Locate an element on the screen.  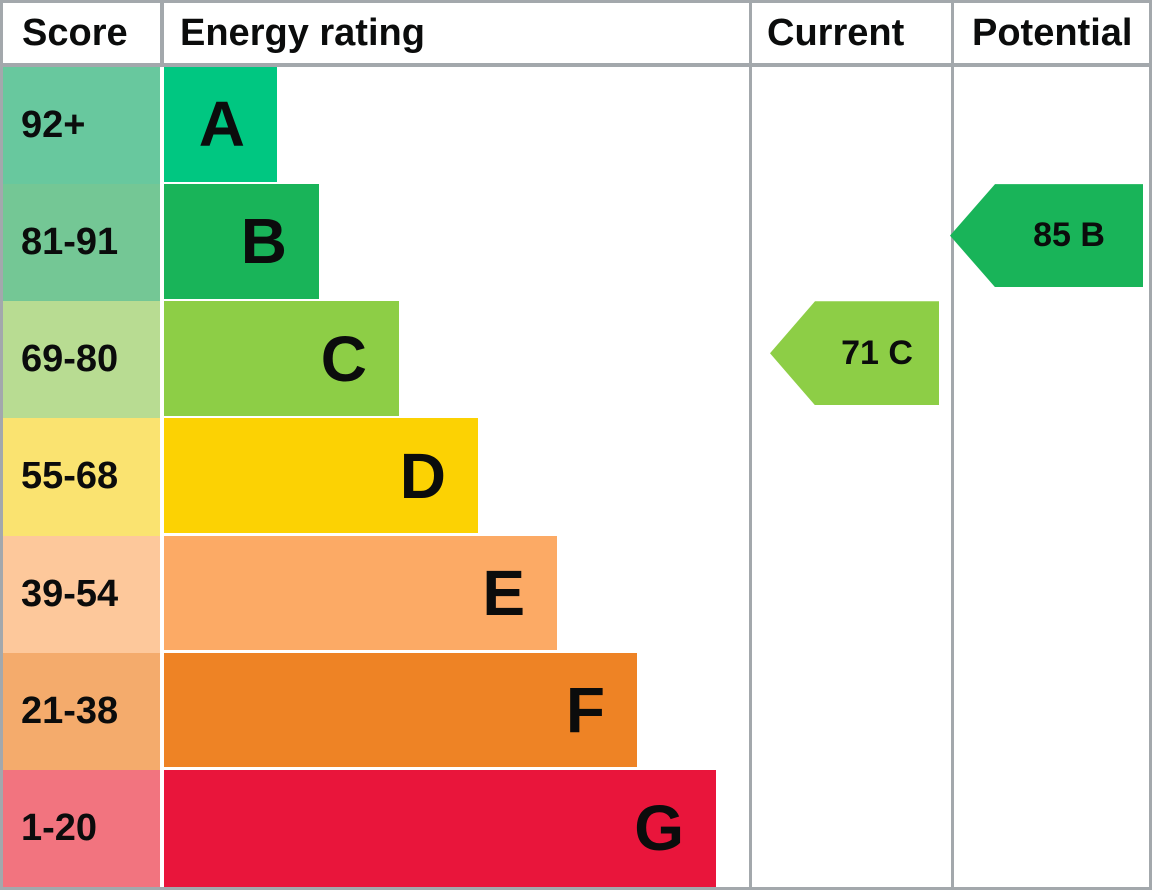
rating-bar-E: E is located at coordinates (360, 593).